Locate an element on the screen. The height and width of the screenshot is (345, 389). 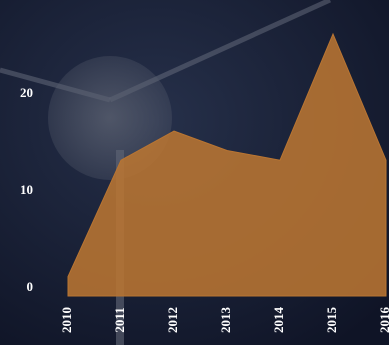
x-tick-label: 2013 is located at coordinates (225, 320).